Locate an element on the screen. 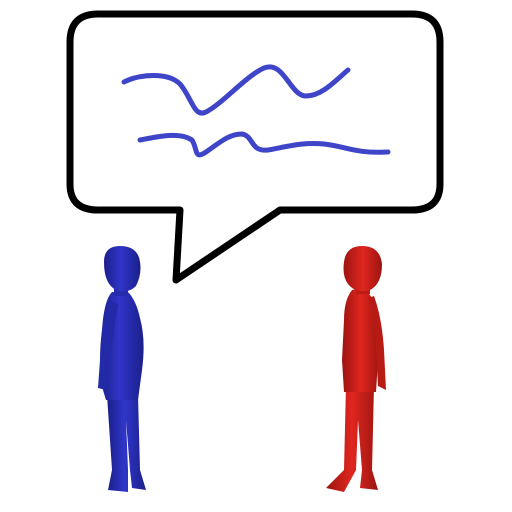 This screenshot has height=512, width=512. red-figure-legs is located at coordinates (352, 438).